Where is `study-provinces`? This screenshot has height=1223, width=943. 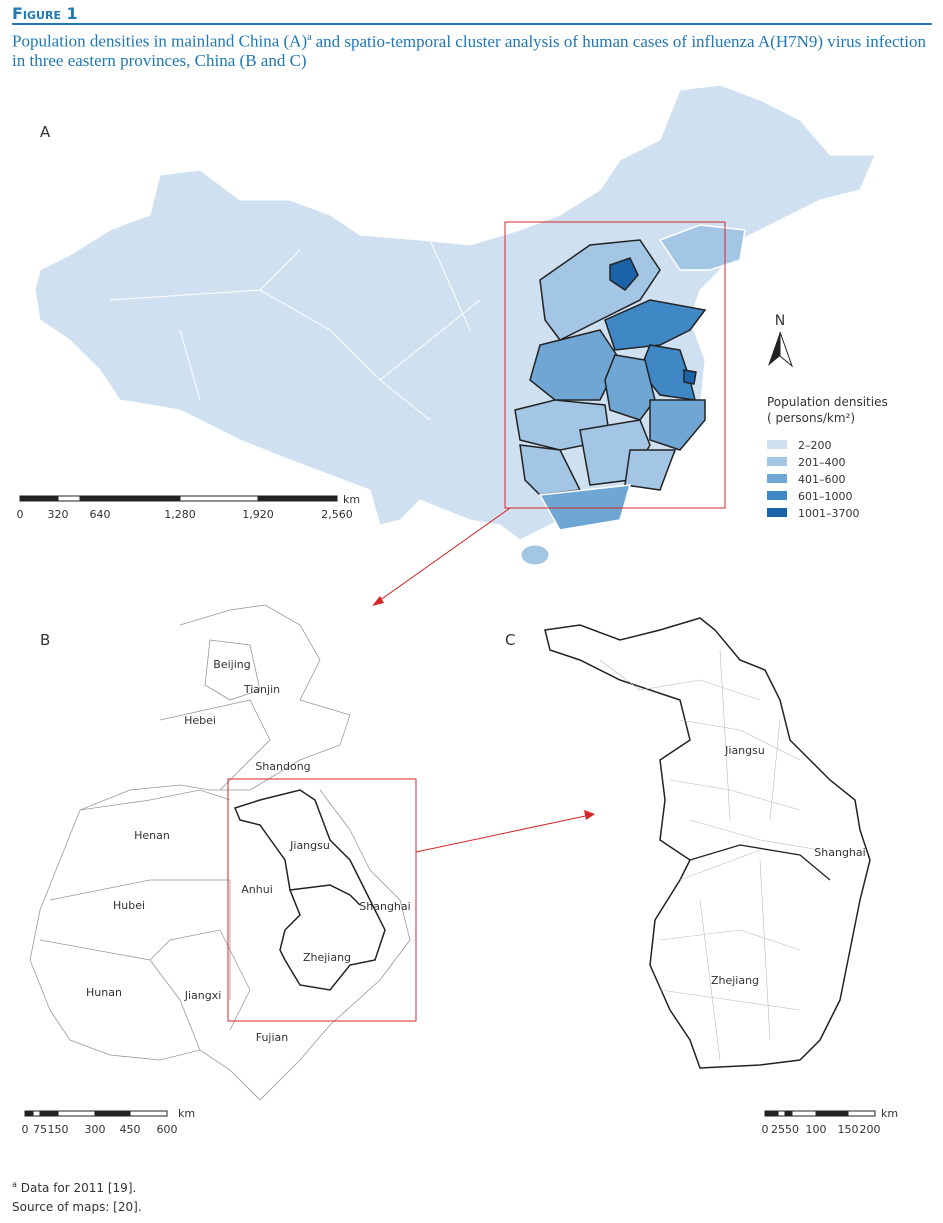
study-provinces is located at coordinates (309, 890).